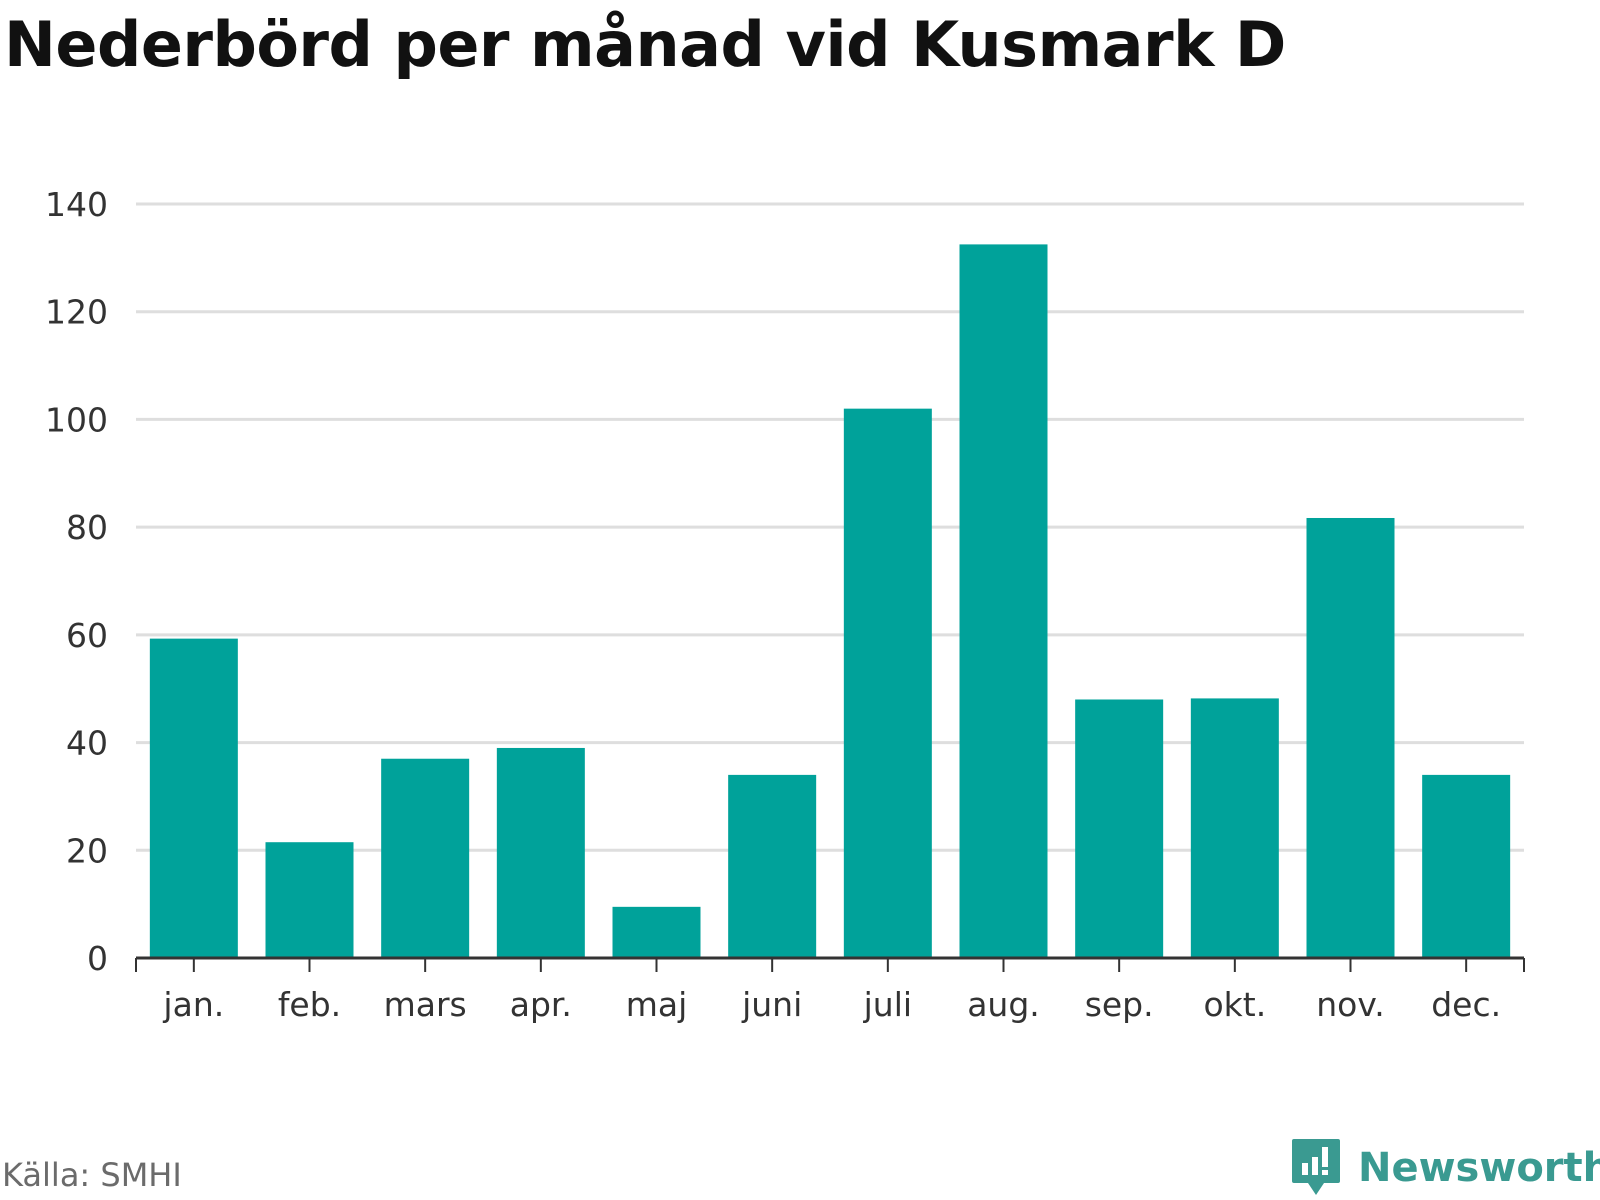  What do you see at coordinates (87, 635) in the screenshot?
I see `y-tick-label: 60` at bounding box center [87, 635].